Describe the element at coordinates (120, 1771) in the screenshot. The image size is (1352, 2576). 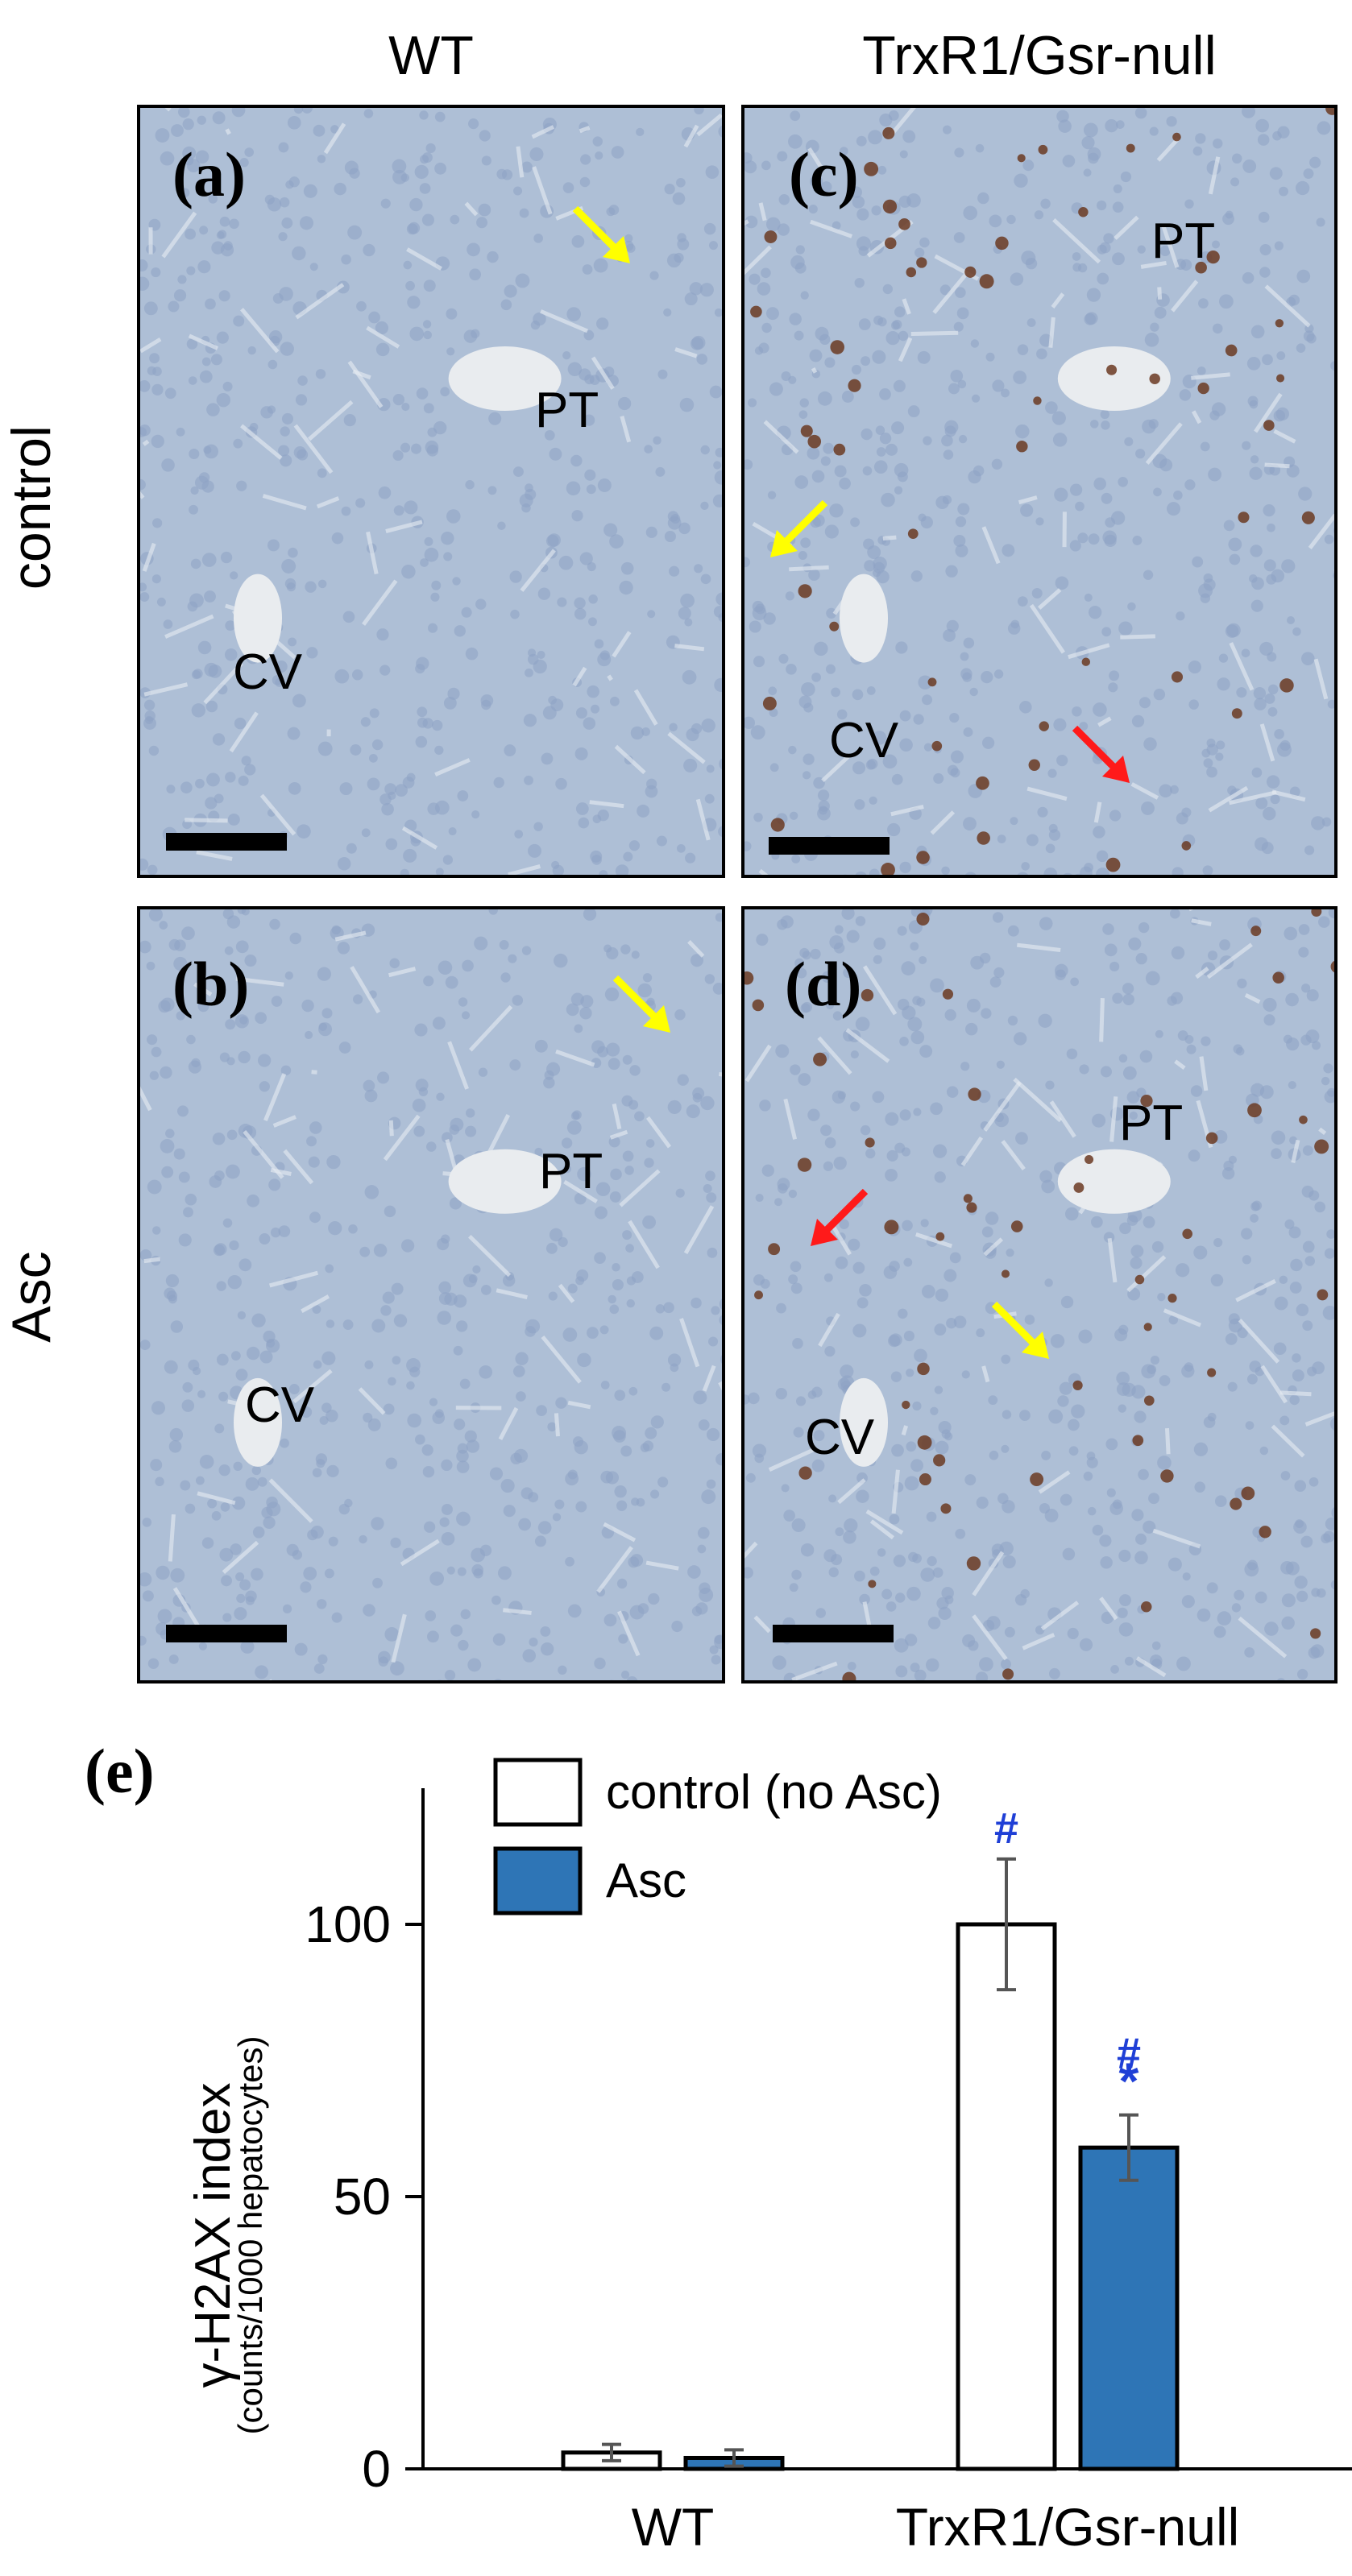
I see `panel-label: (e)` at that location.